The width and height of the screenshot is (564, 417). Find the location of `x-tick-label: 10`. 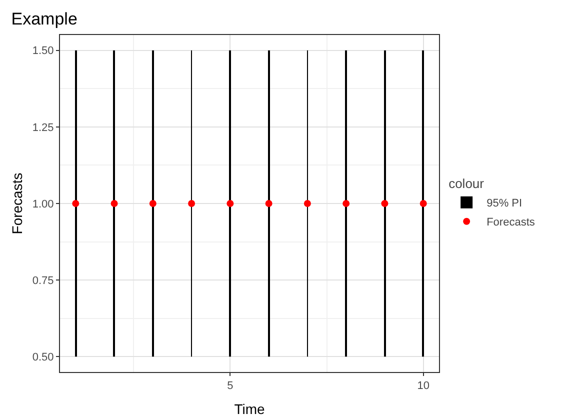

x-tick-label: 10 is located at coordinates (423, 386).